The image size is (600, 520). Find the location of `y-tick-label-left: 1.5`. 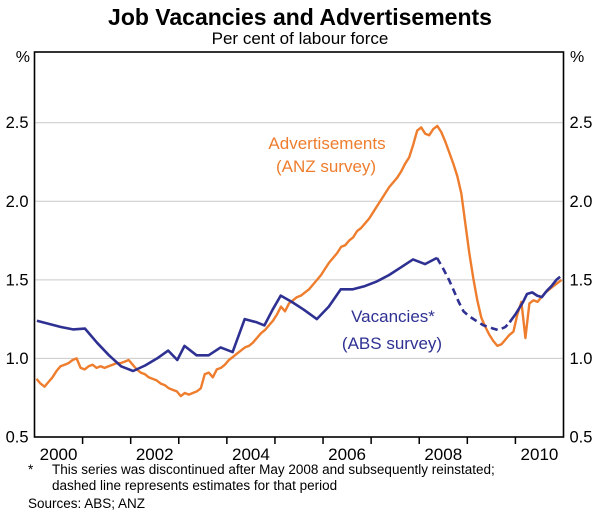

y-tick-label-left: 1.5 is located at coordinates (17, 280).